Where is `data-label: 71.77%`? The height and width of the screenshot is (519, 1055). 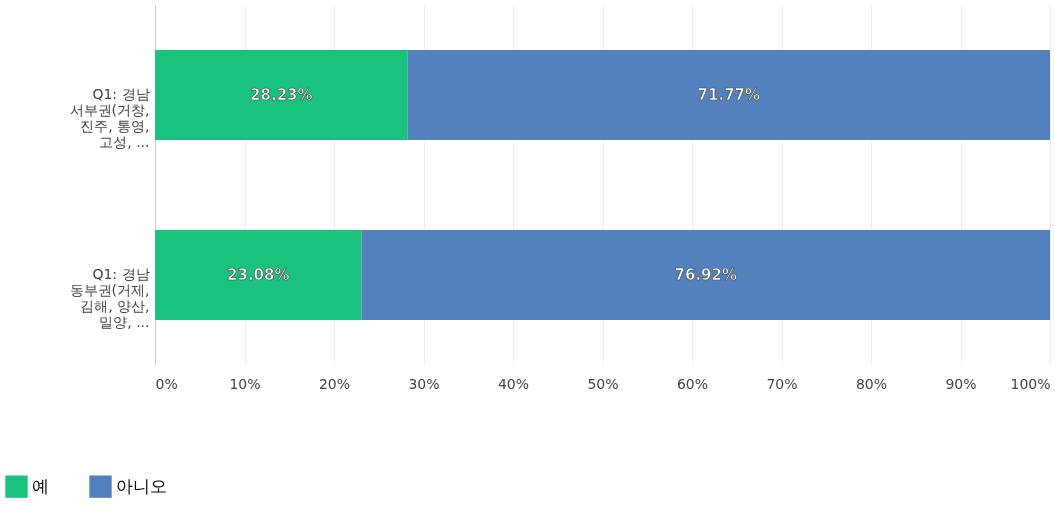 data-label: 71.77% is located at coordinates (729, 95).